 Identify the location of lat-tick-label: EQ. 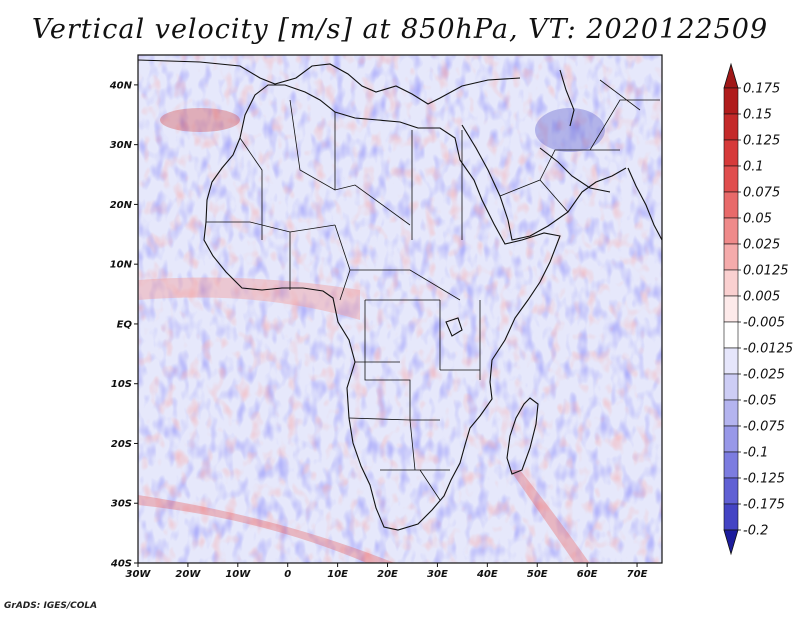
(125, 324).